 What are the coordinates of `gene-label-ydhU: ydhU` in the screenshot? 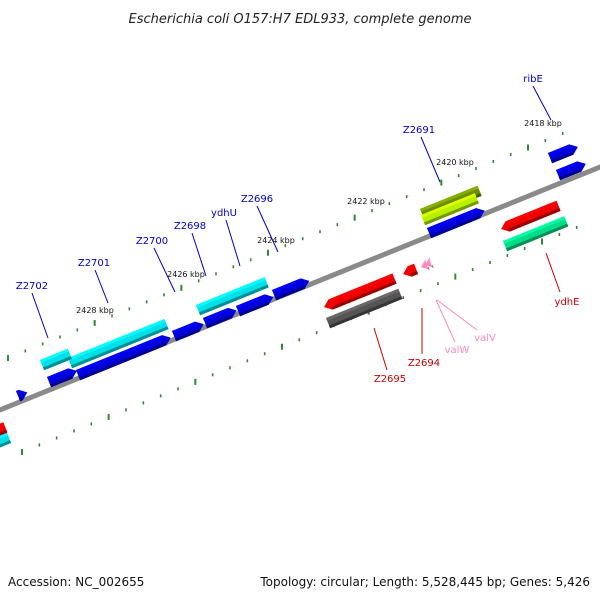 It's located at (224, 213).